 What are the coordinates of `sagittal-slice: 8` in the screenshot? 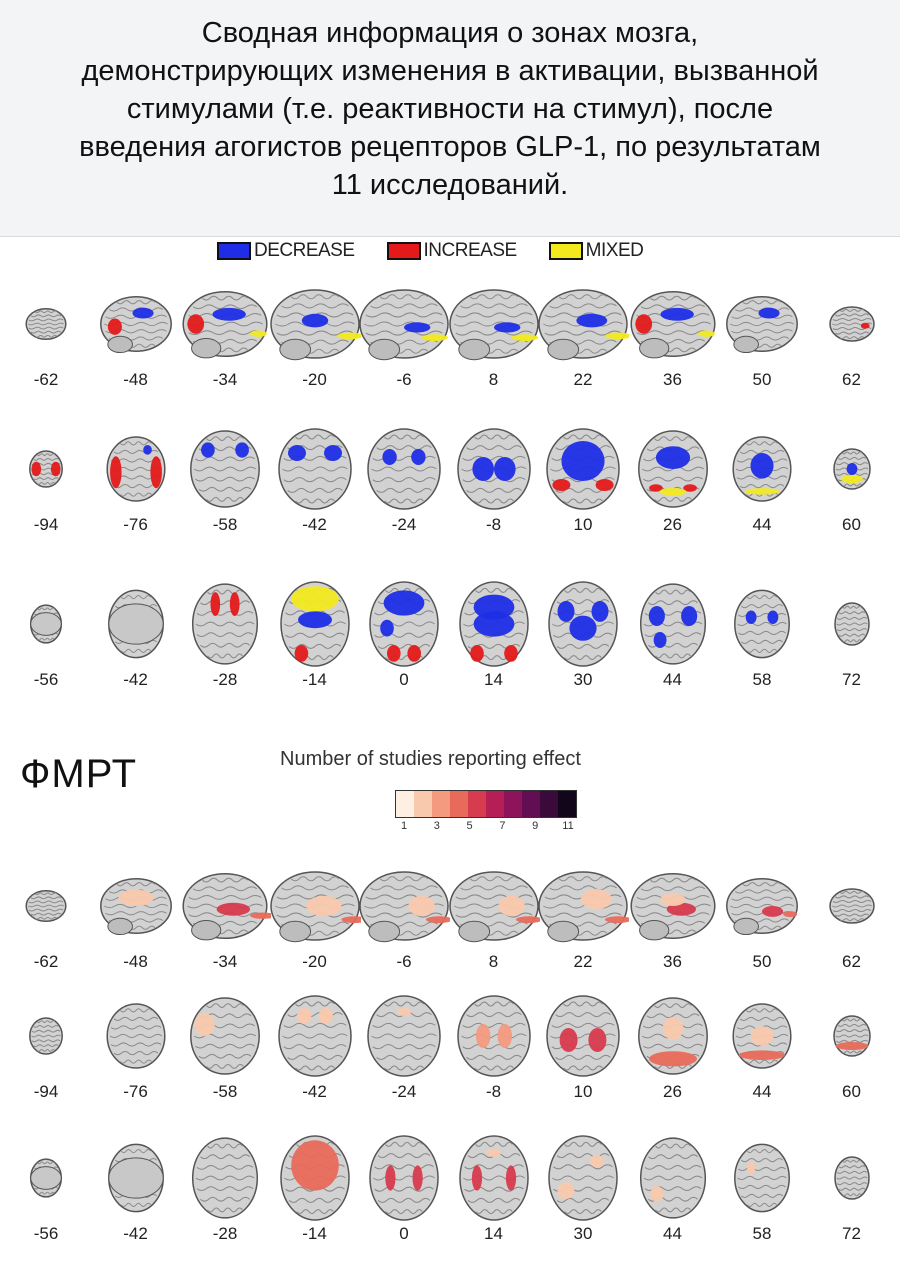 It's located at (494, 922).